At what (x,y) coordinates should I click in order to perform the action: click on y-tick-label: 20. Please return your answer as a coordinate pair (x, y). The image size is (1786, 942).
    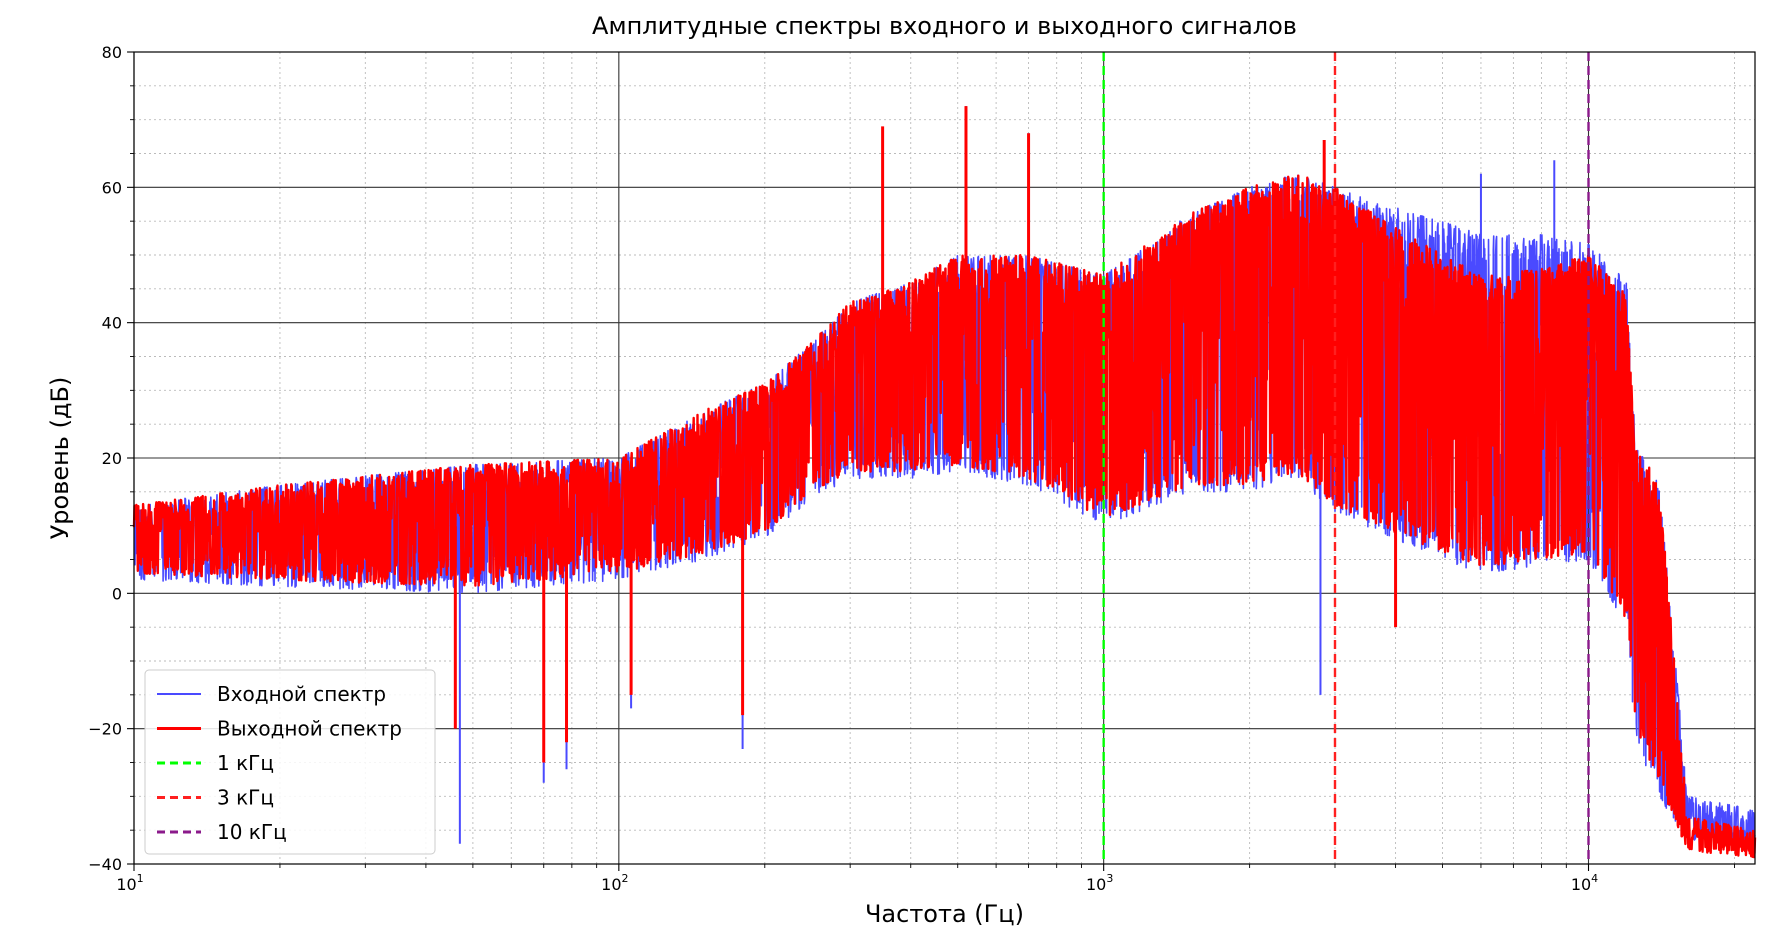
    Looking at the image, I should click on (112, 458).